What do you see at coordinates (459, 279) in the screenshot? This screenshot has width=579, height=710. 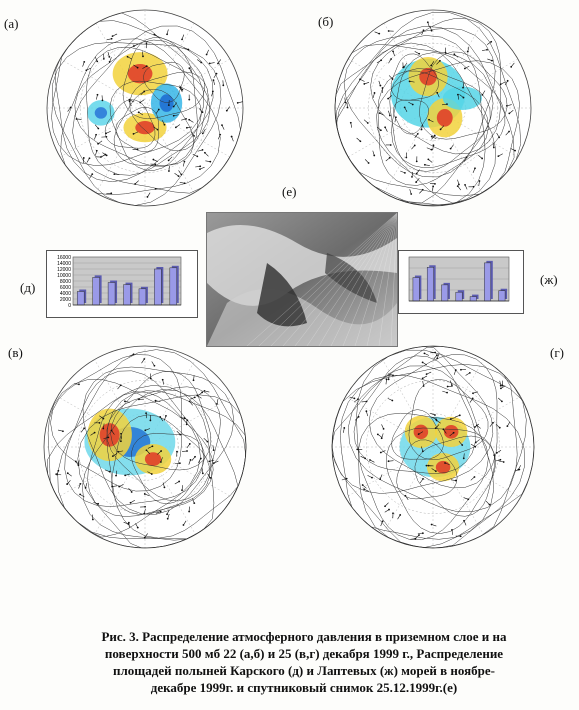 I see `chart-zh-svg` at bounding box center [459, 279].